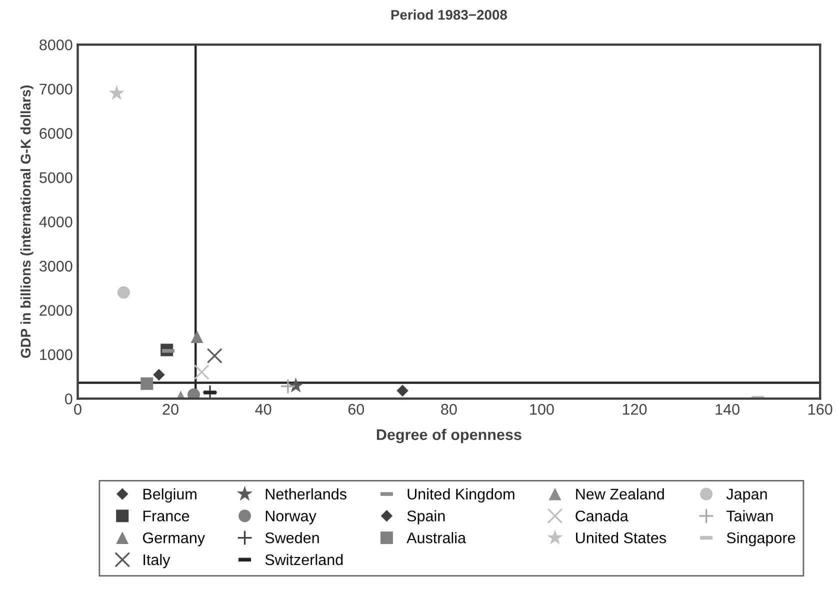 The width and height of the screenshot is (836, 595). I want to click on y-tick-label: 7000, so click(56, 89).